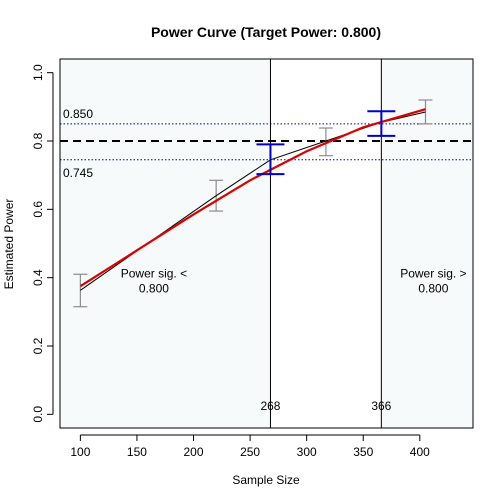 The width and height of the screenshot is (504, 504). I want to click on shade-region-right, so click(427, 243).